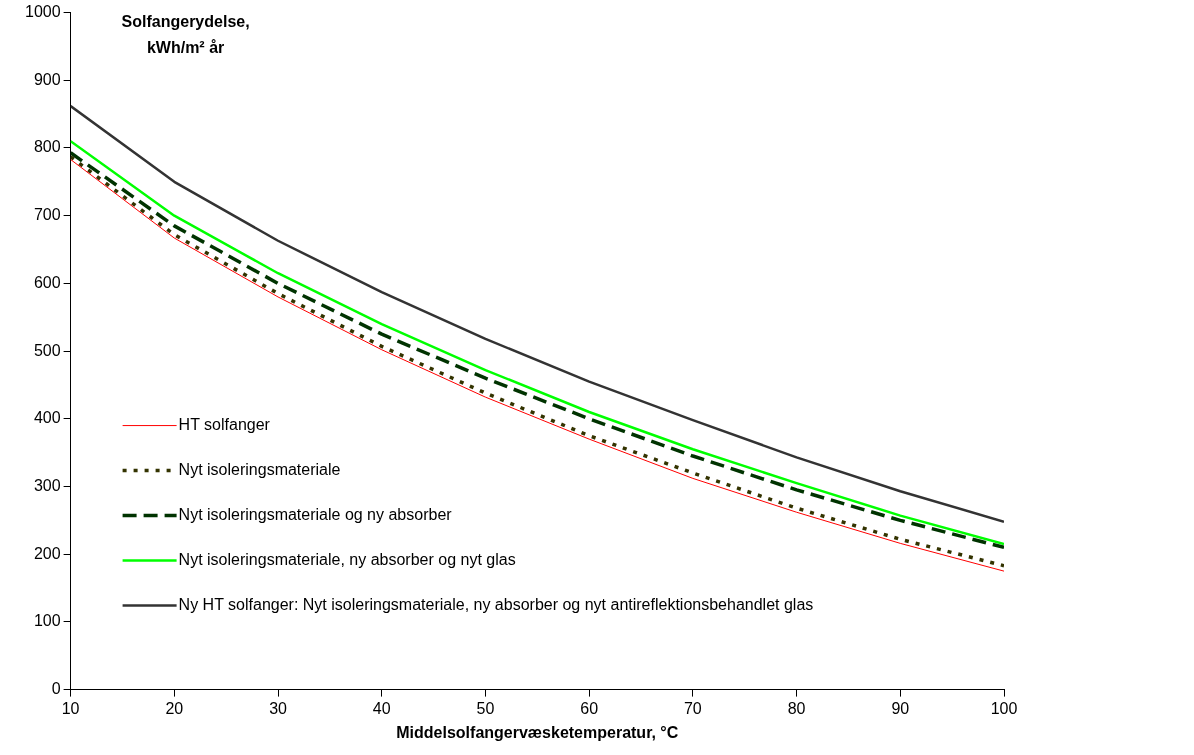  Describe the element at coordinates (47, 282) in the screenshot. I see `y-tick-label: 600` at that location.